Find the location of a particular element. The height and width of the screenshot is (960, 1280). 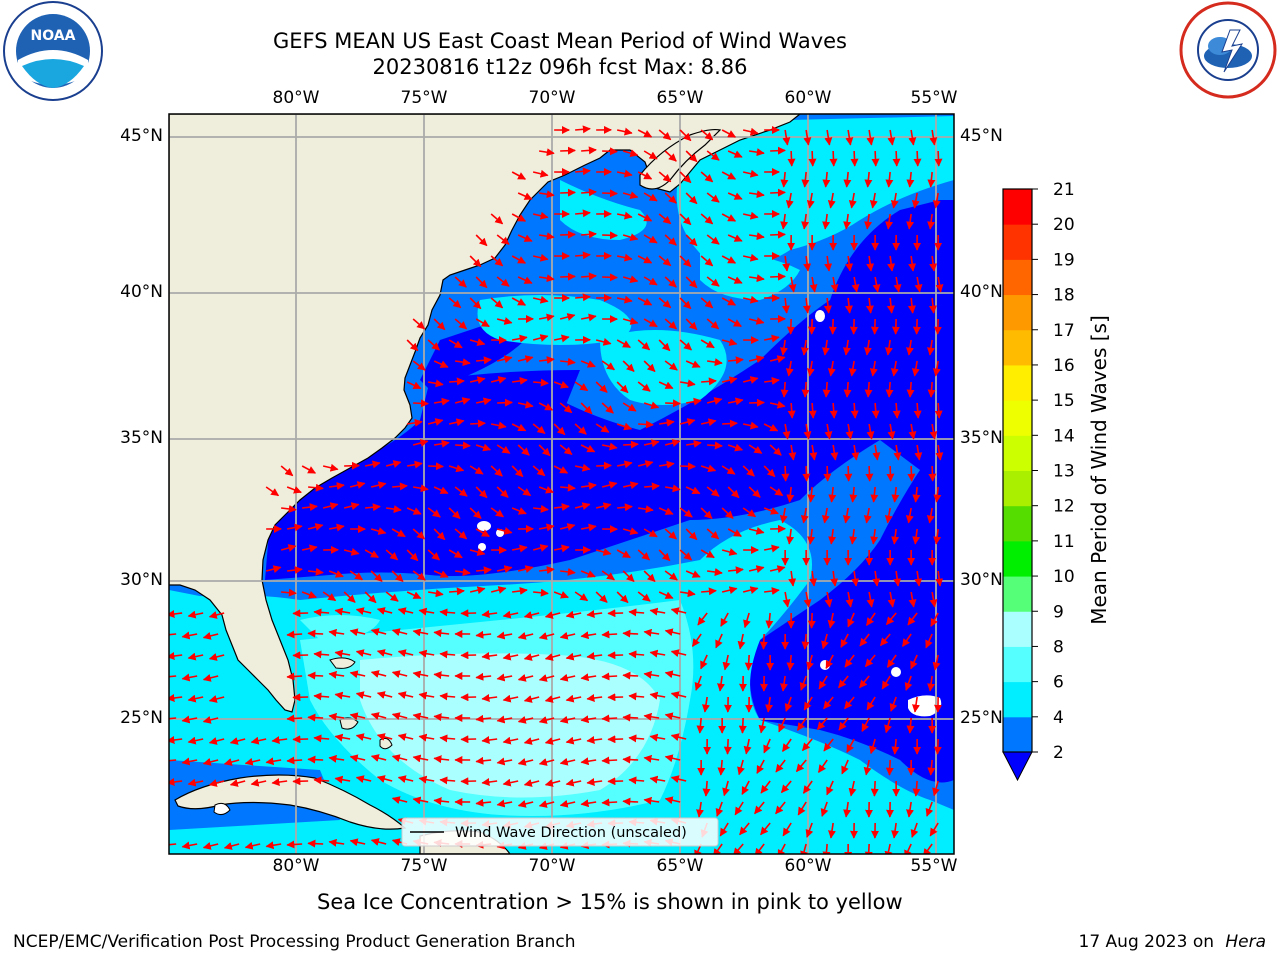

run-date: 17 Aug 2023 on is located at coordinates (1146, 942).